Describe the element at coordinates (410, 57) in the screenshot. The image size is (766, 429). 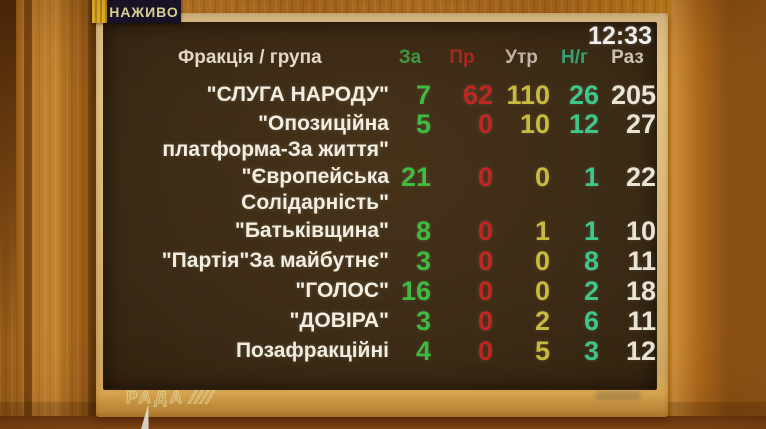
I see `column-header-for: За` at that location.